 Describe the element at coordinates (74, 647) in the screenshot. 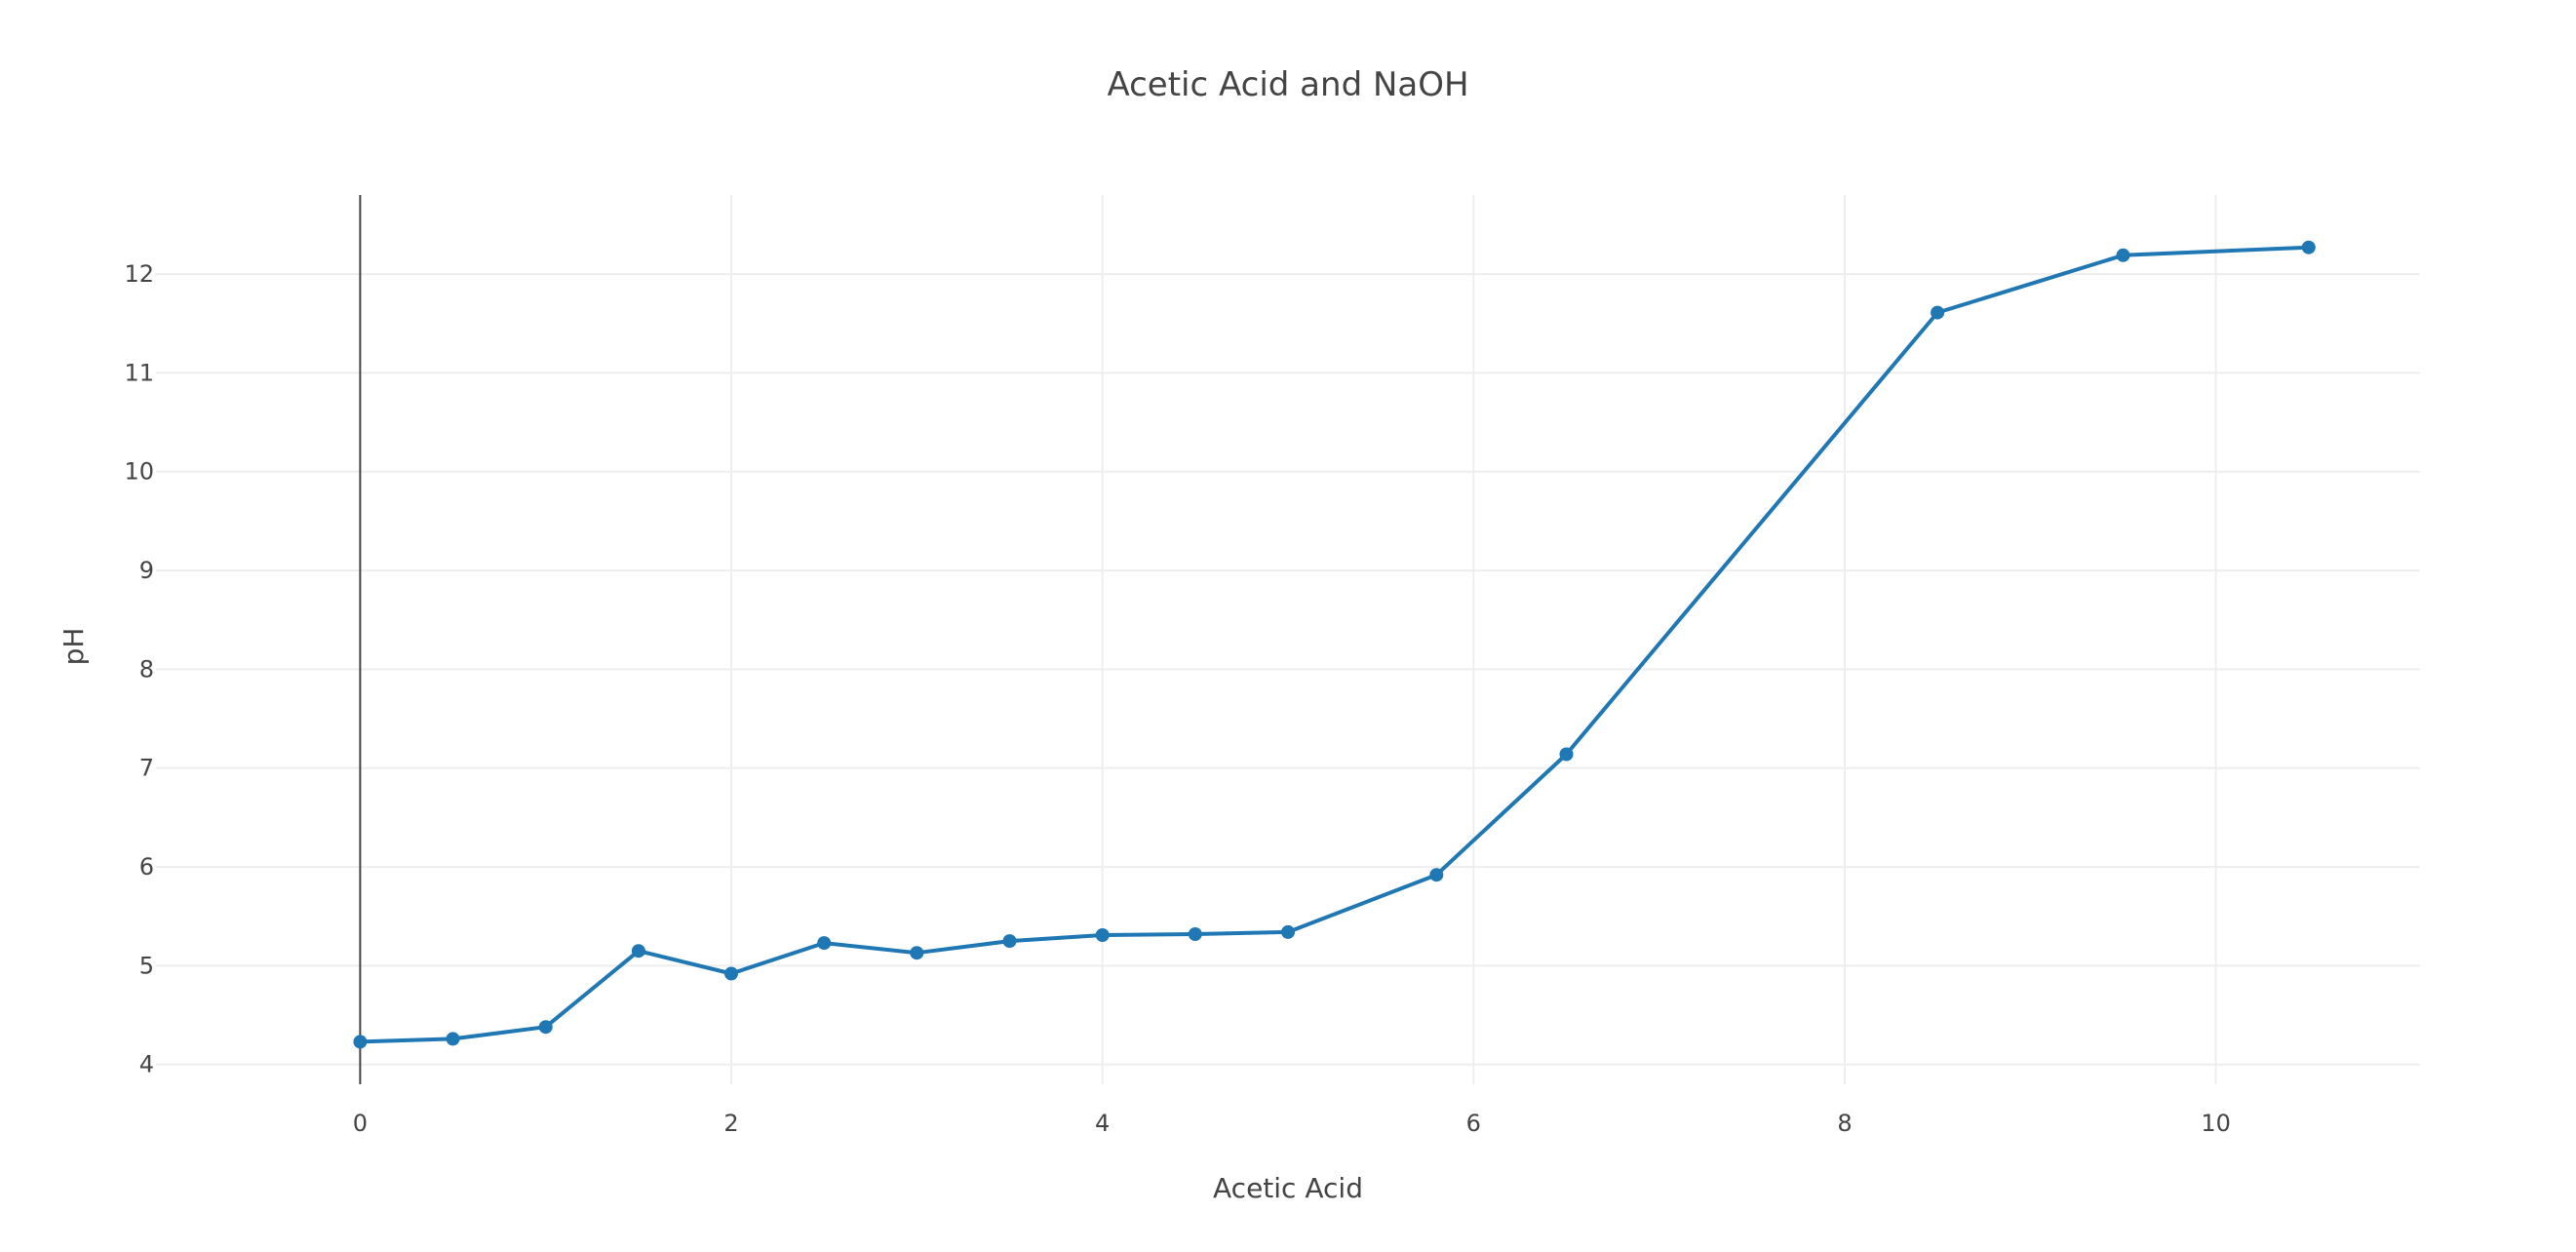

I see `y-axis-title: pH` at that location.